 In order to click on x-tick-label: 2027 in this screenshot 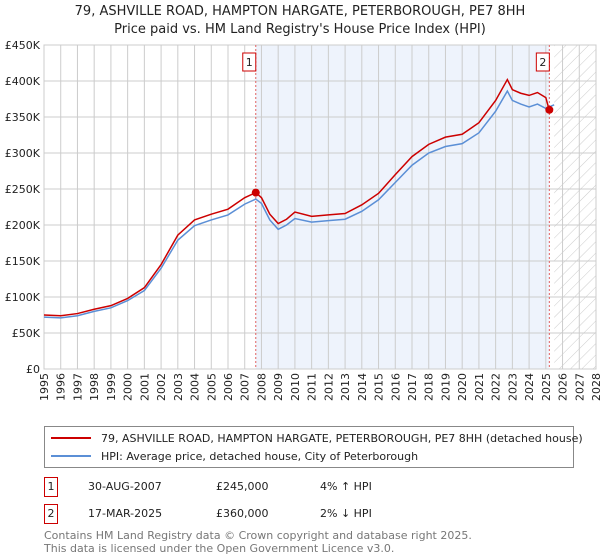, I will do `click(579, 387)`.